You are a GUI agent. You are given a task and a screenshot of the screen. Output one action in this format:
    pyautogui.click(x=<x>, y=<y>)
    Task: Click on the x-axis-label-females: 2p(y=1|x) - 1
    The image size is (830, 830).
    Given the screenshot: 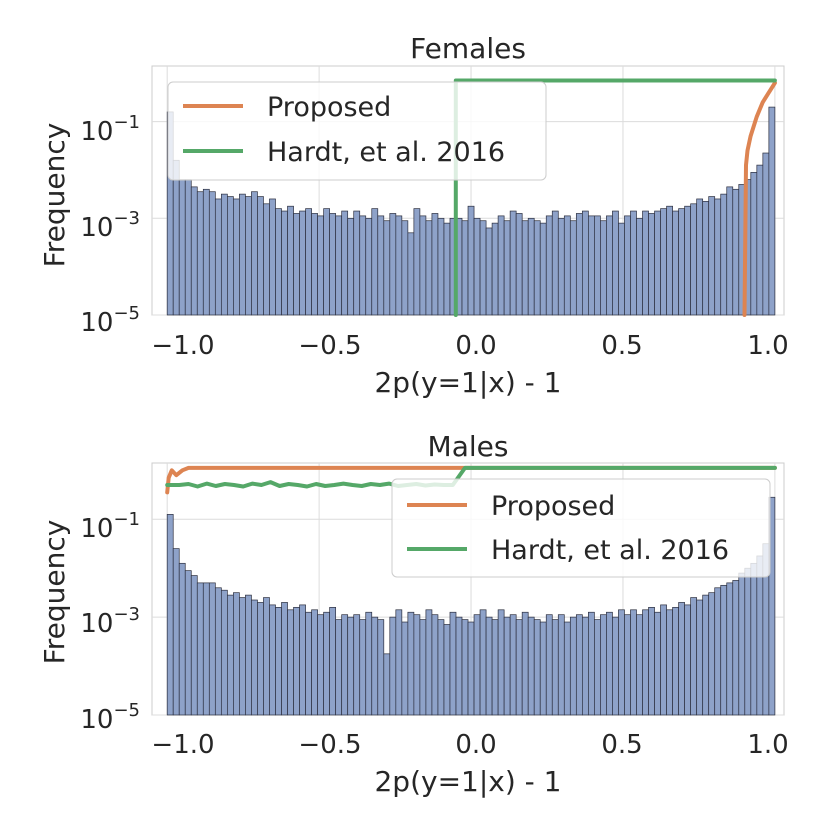 What is the action you would take?
    pyautogui.click(x=467, y=382)
    